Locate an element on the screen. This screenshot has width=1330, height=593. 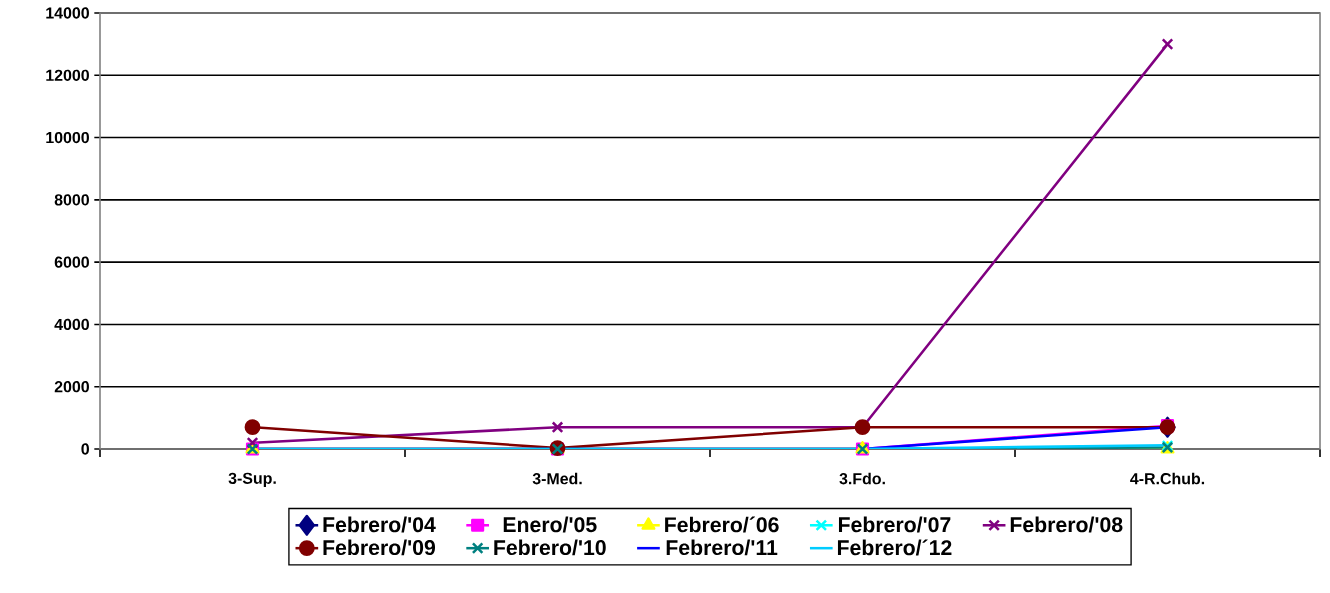
legend-label: Febrero/'09 is located at coordinates (379, 547).